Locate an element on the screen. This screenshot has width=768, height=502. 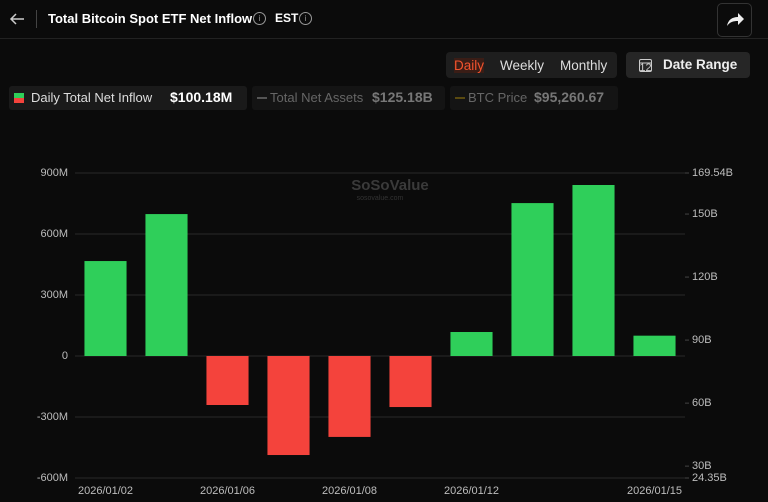
y2-tick-label: 169.54B is located at coordinates (712, 173).